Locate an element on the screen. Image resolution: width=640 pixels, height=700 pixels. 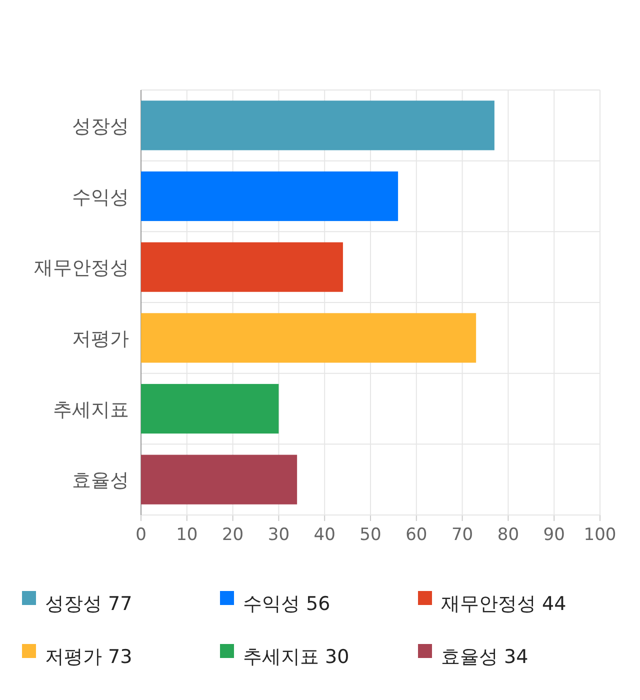
legend-label: 수익성 56 is located at coordinates (286, 604).